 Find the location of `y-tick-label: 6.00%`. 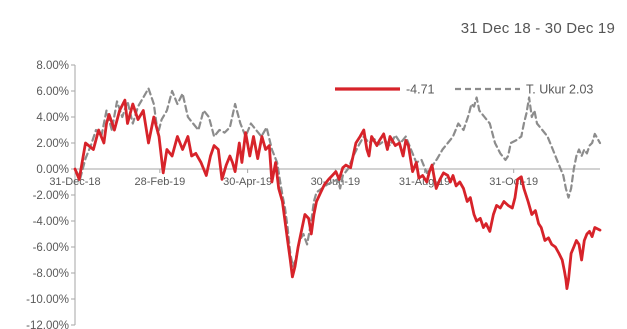

y-tick-label: 6.00% is located at coordinates (52, 92).